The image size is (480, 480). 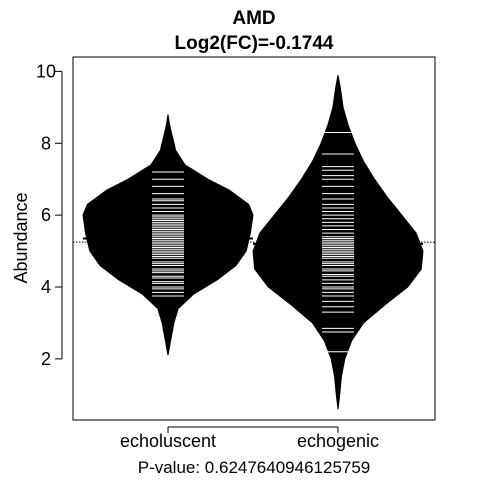 I want to click on y-tick-label: 6, so click(x=46, y=215).